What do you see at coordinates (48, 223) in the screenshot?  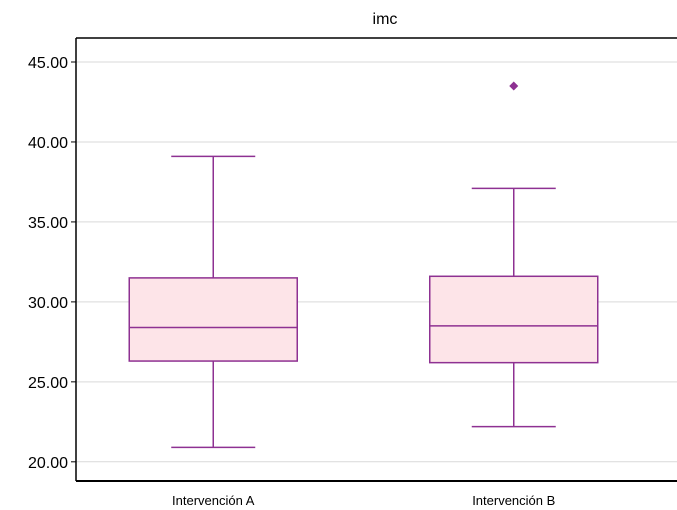 I see `y-tick-label: 35.00` at bounding box center [48, 223].